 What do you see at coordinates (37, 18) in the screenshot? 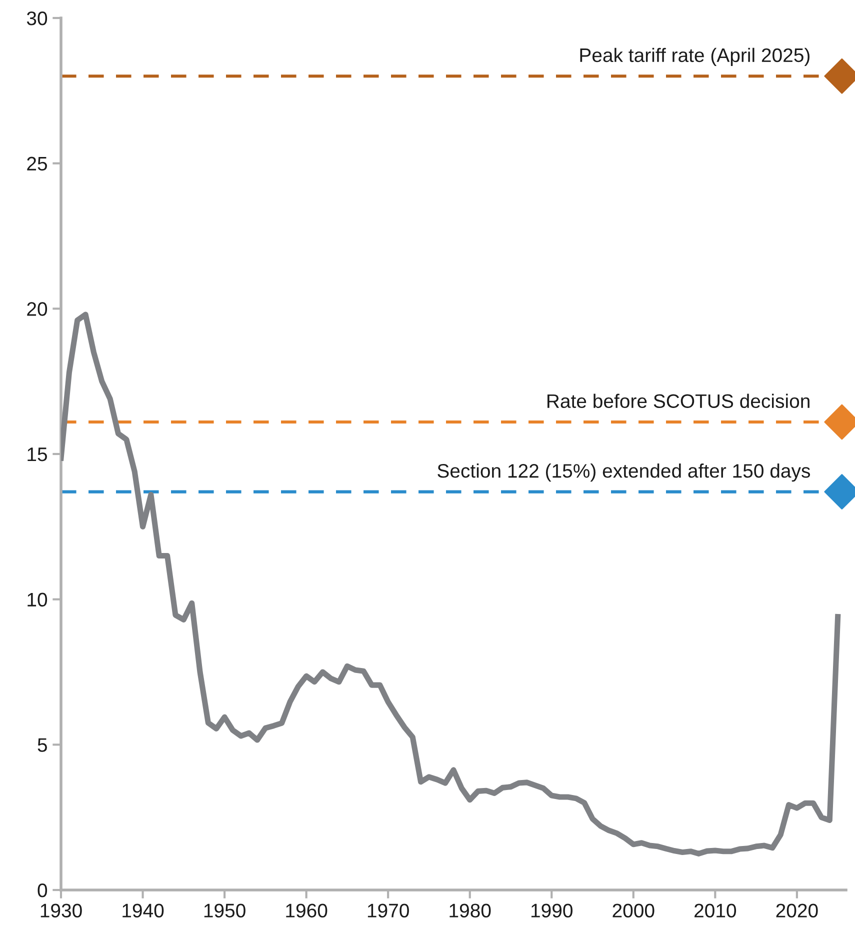
I see `y-tick-label: 30` at bounding box center [37, 18].